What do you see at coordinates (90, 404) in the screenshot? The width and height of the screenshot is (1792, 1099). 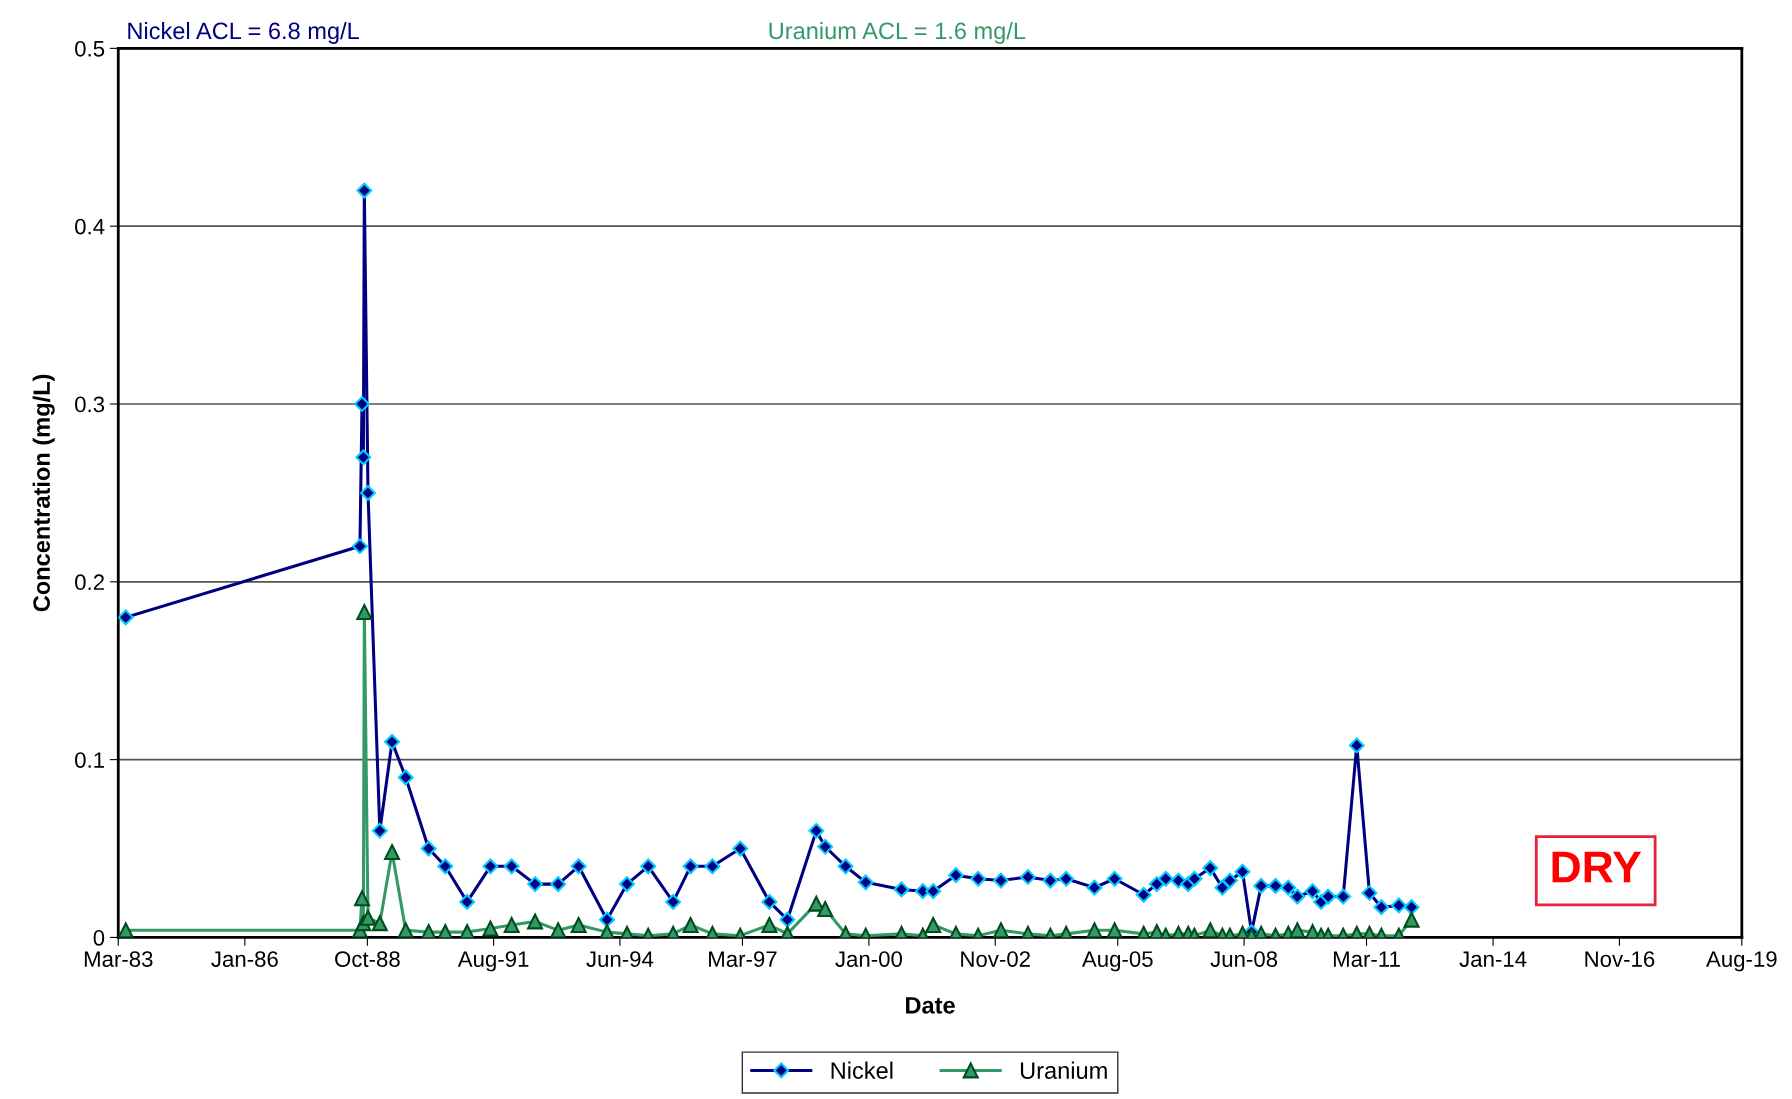 I see `y-tick-label: 0.3` at bounding box center [90, 404].